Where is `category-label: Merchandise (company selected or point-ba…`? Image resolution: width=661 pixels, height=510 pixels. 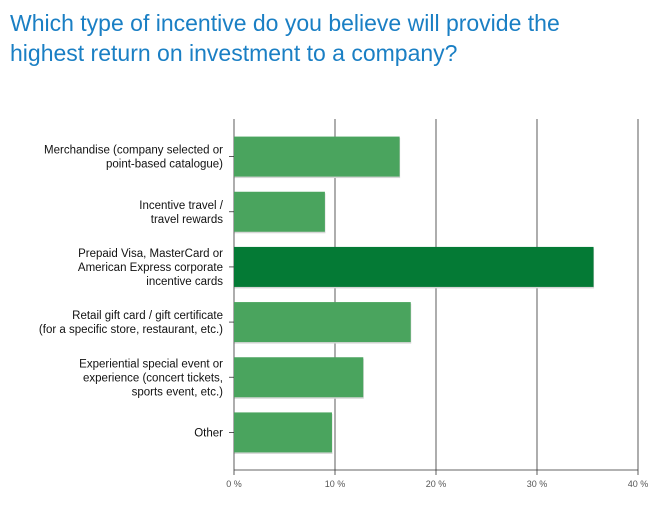 category-label: Merchandise (company selected or point-ba… is located at coordinates (133, 158).